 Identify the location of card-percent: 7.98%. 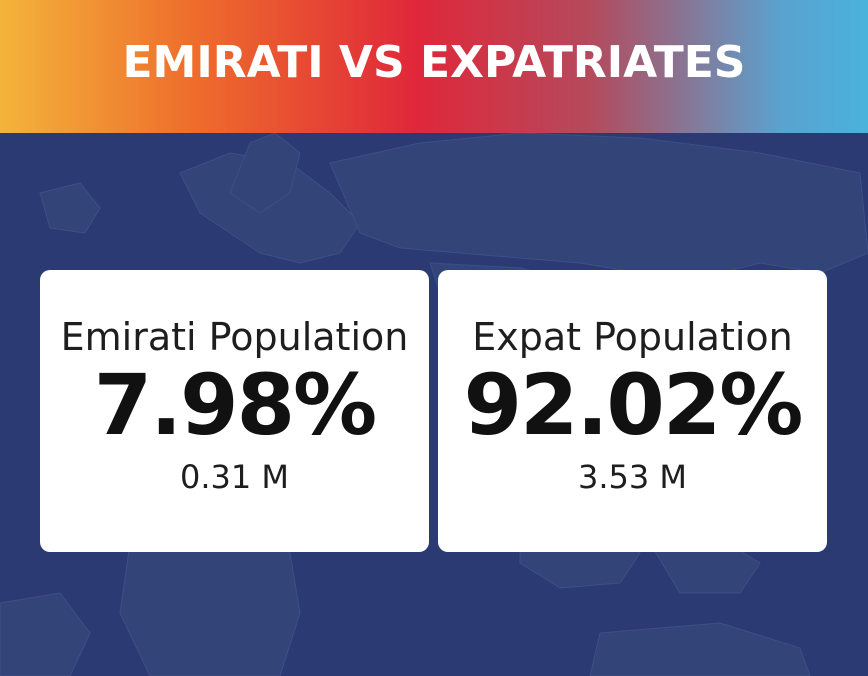
(235, 405).